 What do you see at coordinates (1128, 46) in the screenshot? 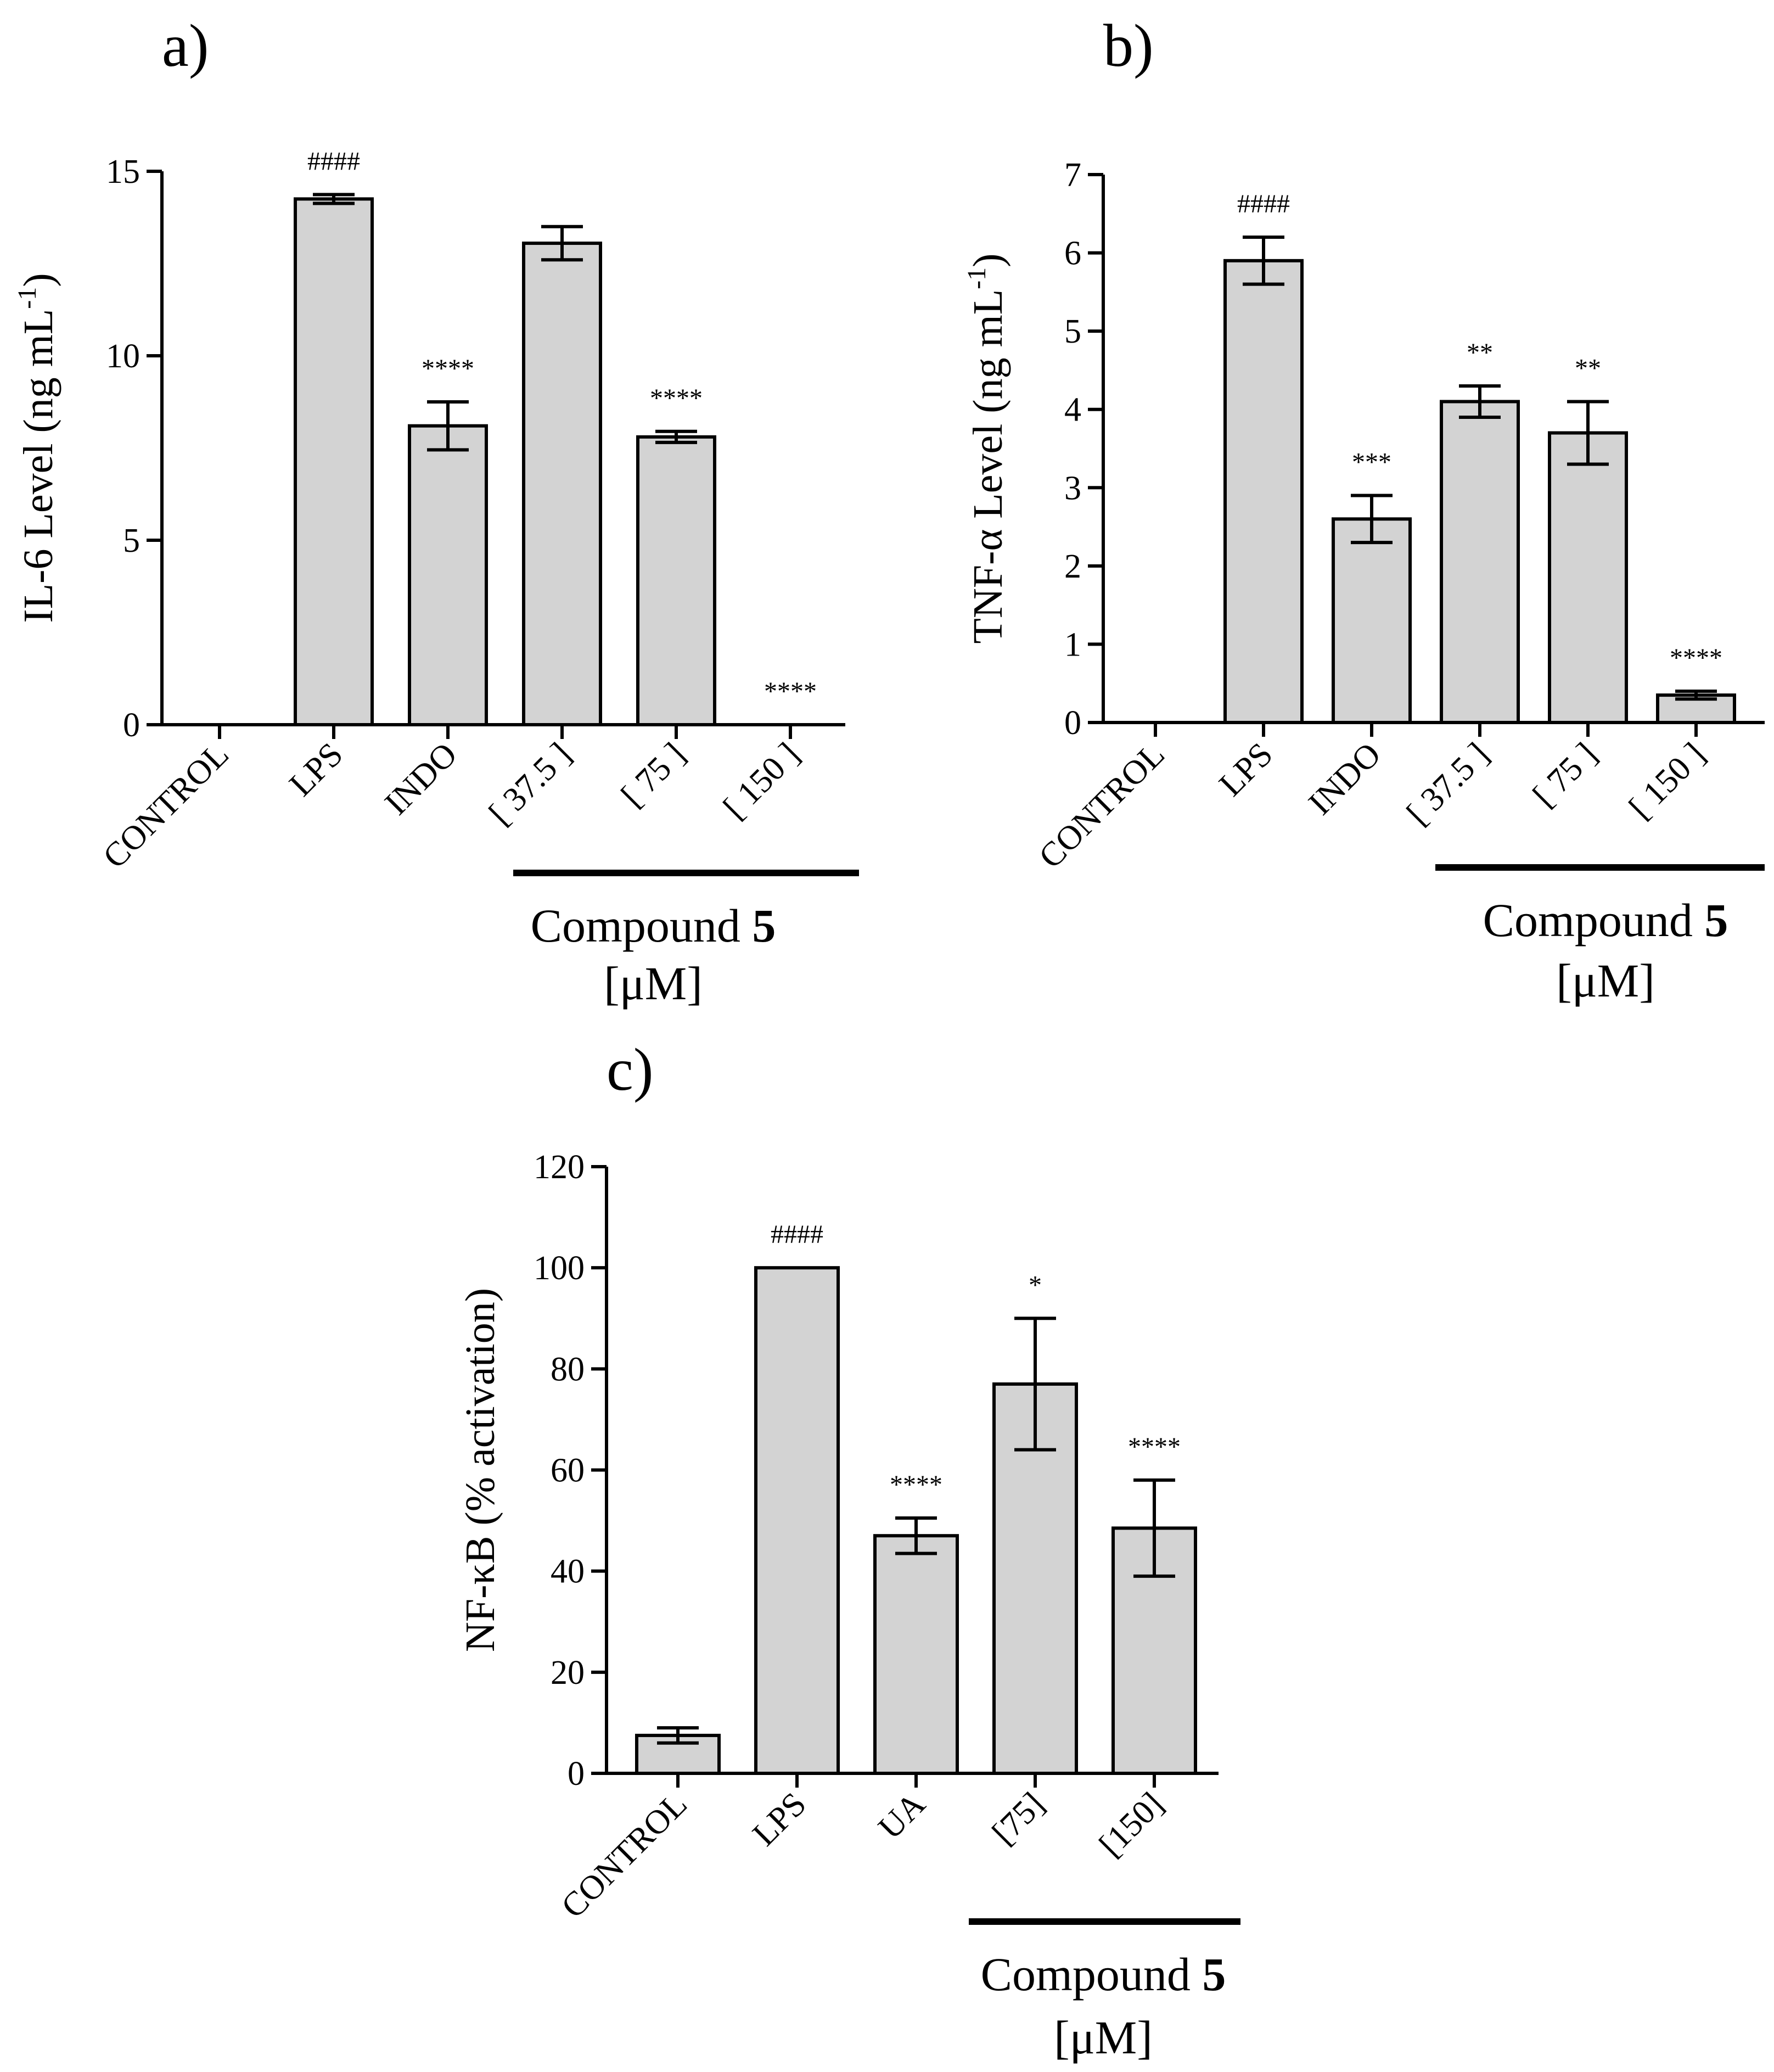
I see `panel-letter: b)` at bounding box center [1128, 46].